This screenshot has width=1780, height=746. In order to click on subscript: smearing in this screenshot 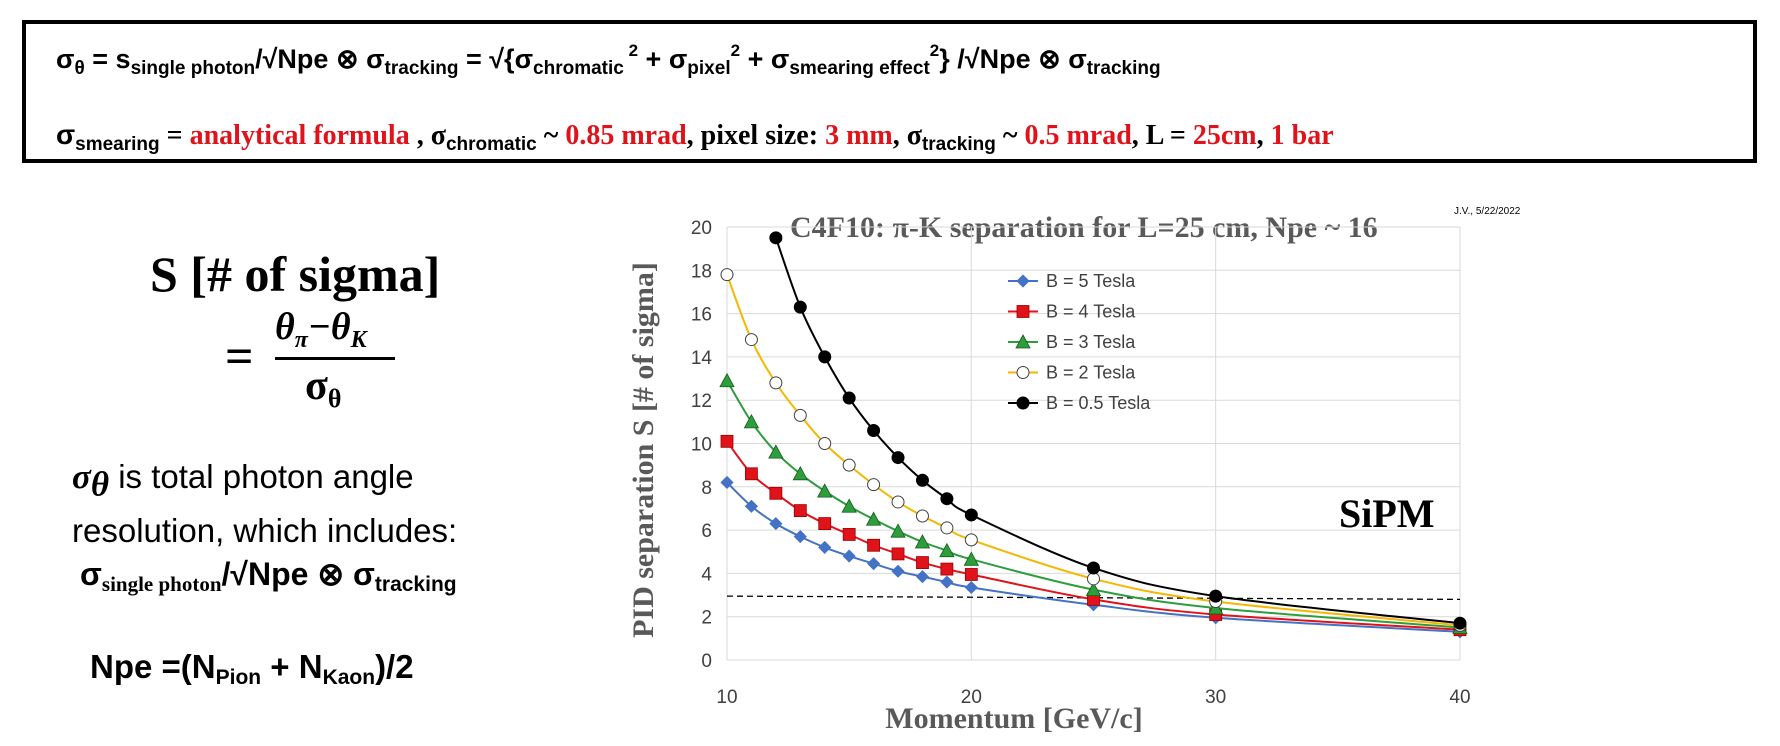, I will do `click(117, 144)`.